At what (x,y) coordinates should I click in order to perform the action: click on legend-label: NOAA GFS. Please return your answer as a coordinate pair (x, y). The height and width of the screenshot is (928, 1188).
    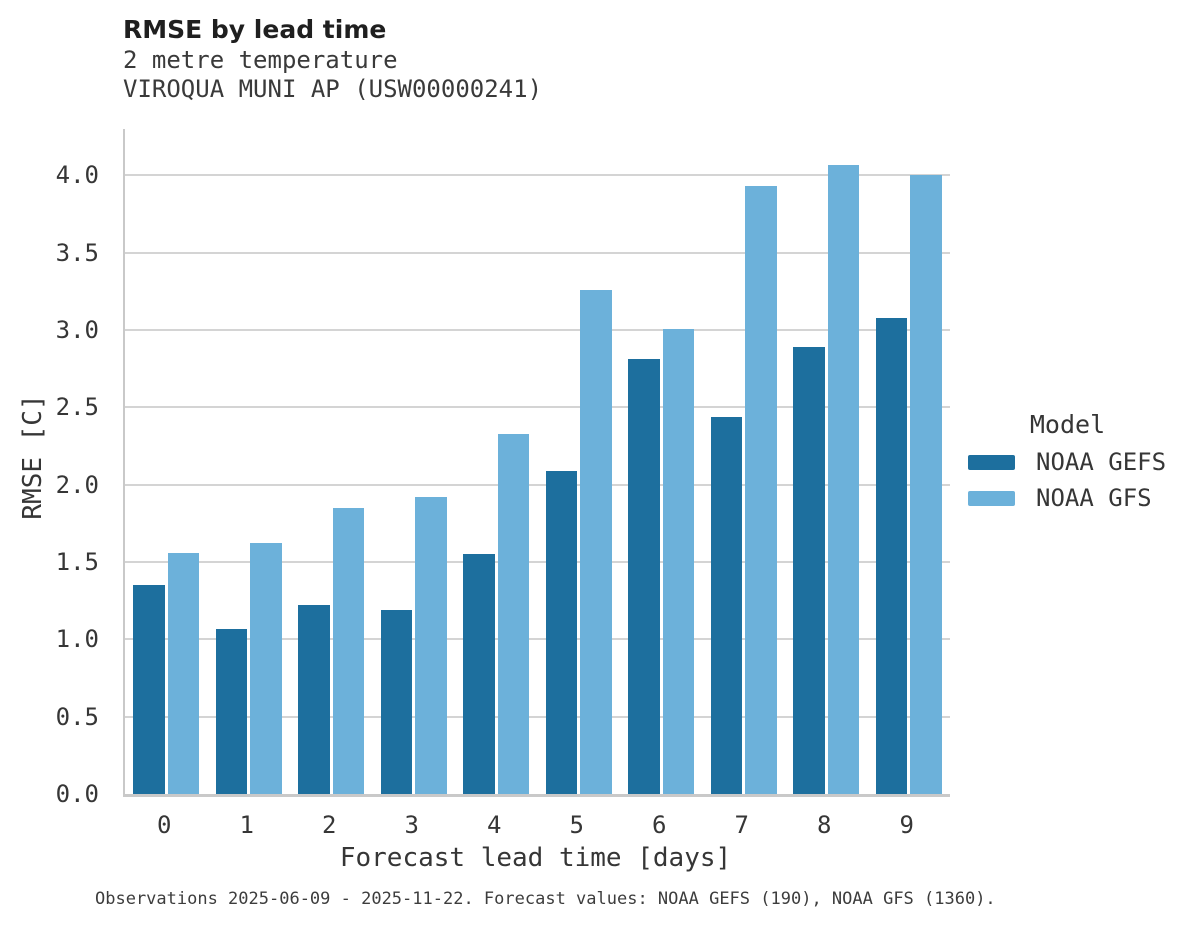
    Looking at the image, I should click on (1094, 498).